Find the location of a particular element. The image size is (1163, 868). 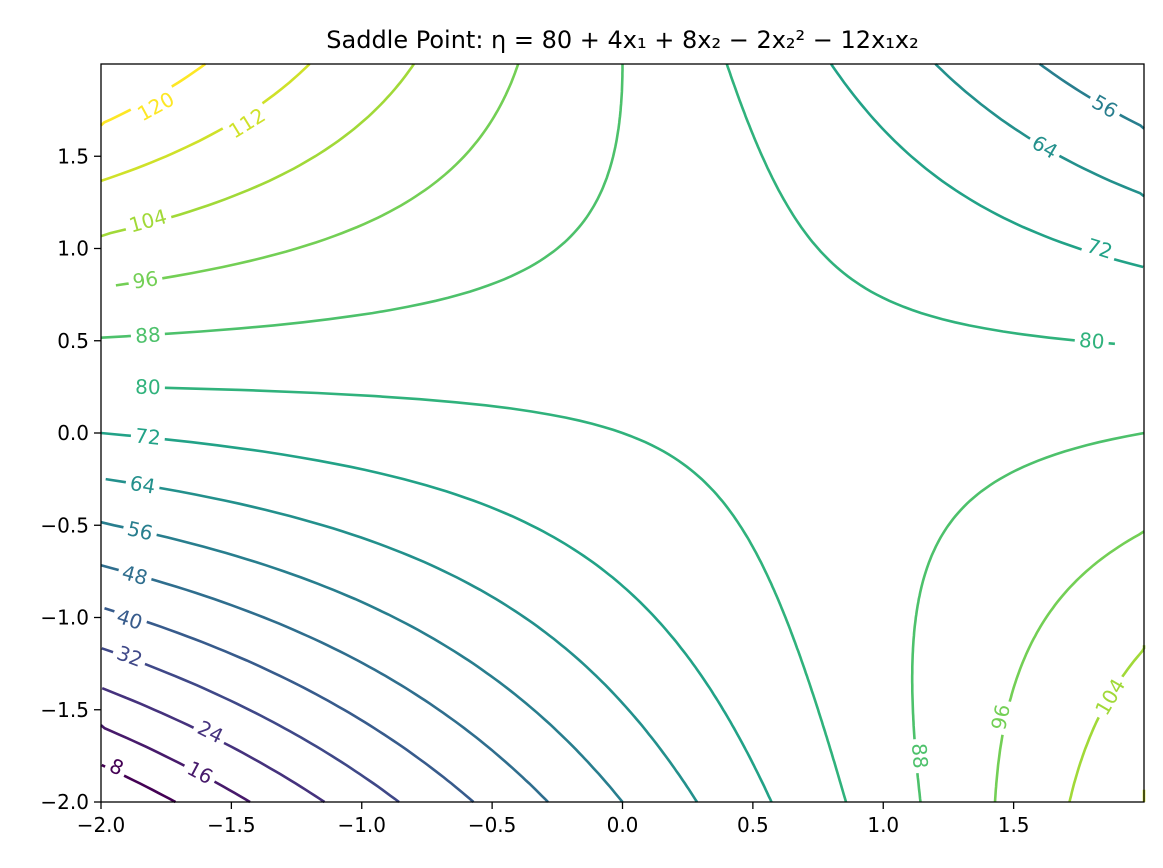

contour-label-112: 112 is located at coordinates (247, 123).